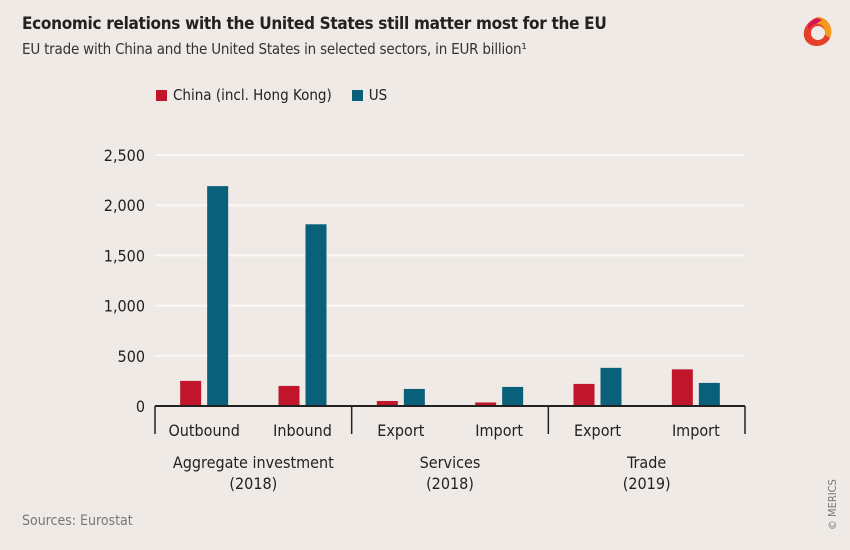  Describe the element at coordinates (817, 32) in the screenshot. I see `merics-logo` at that location.